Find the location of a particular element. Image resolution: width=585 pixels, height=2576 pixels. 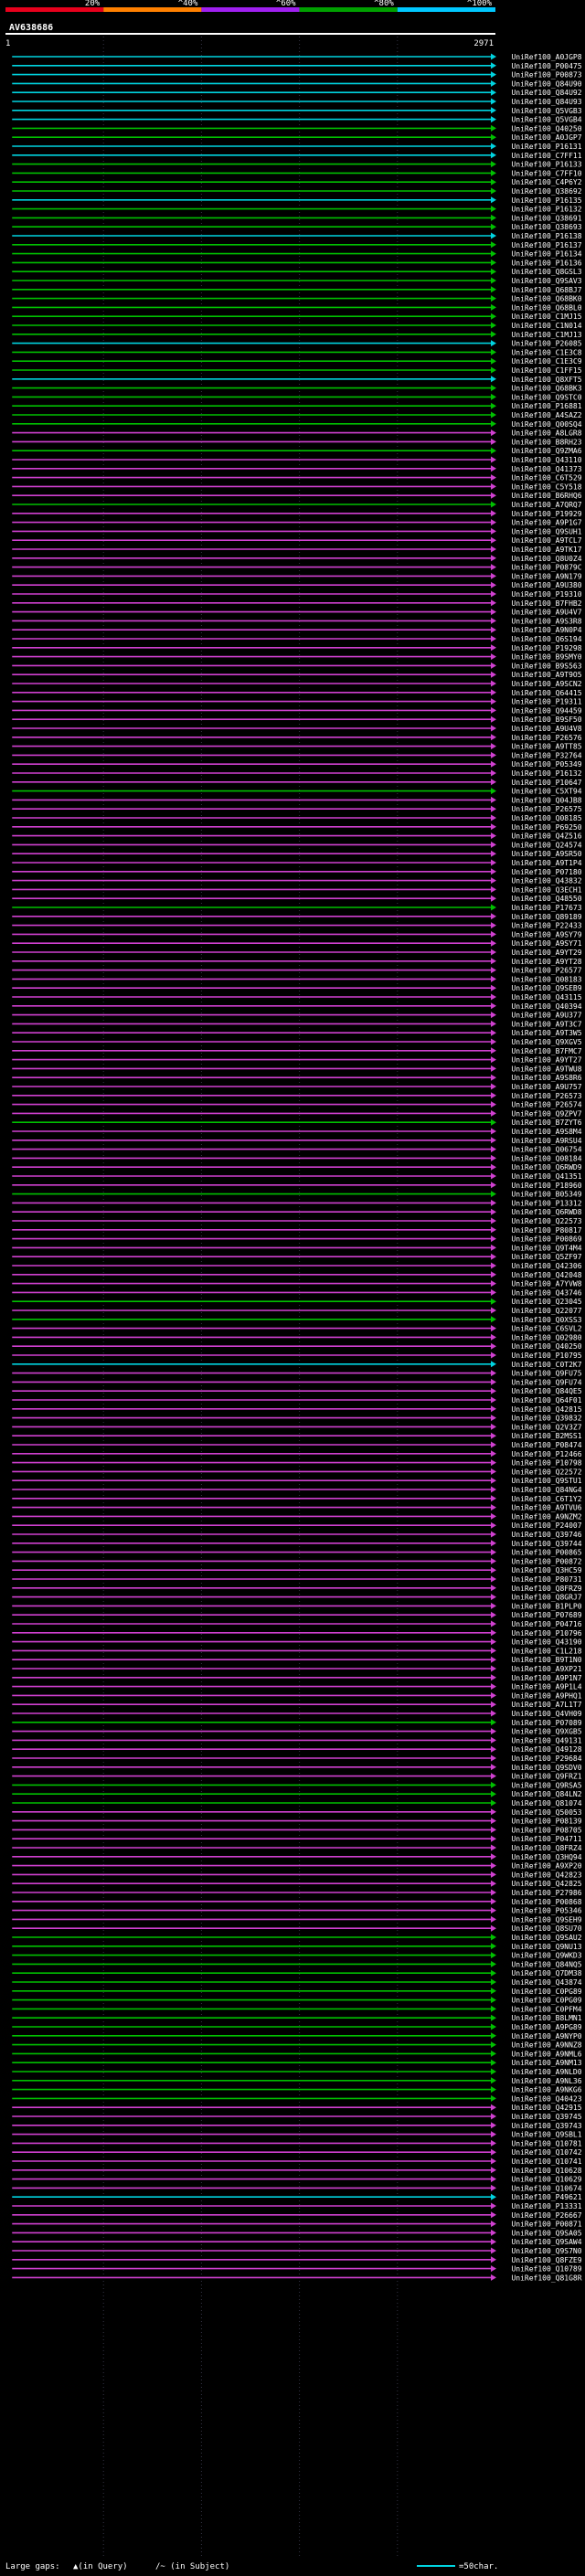

hit-label: UniRef100_A9SY79 is located at coordinates (546, 934).